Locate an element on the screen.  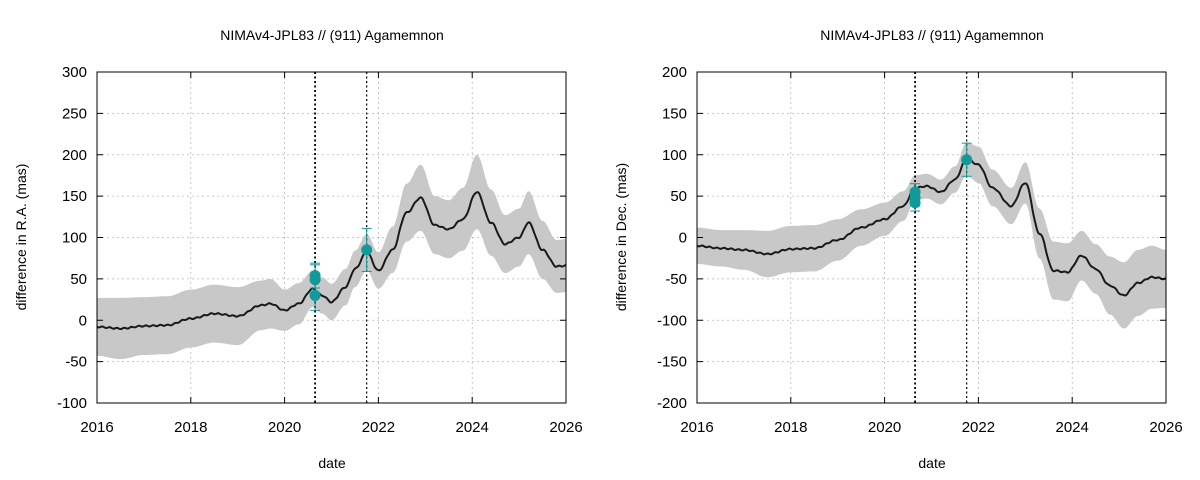
y-axis-label: difference in R.A. (mas) is located at coordinates (21, 237).